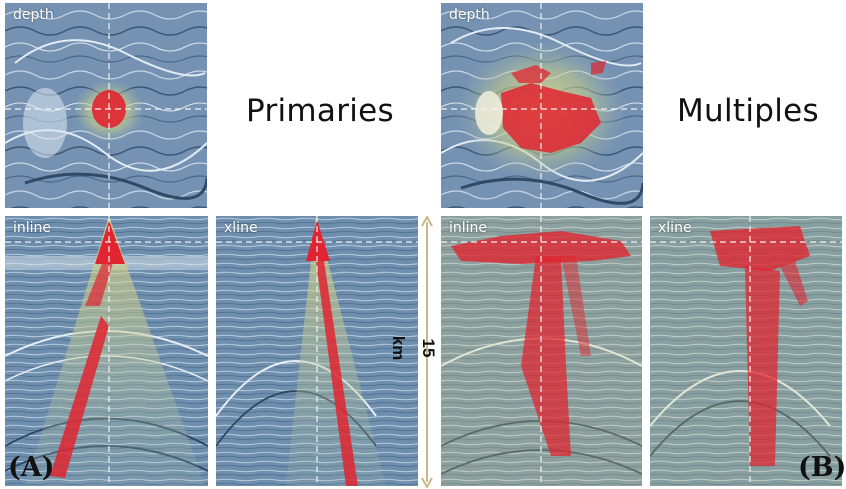 The width and height of the screenshot is (846, 489). What do you see at coordinates (542, 105) in the screenshot?
I see `depth-slice-multiples: depth` at bounding box center [542, 105].